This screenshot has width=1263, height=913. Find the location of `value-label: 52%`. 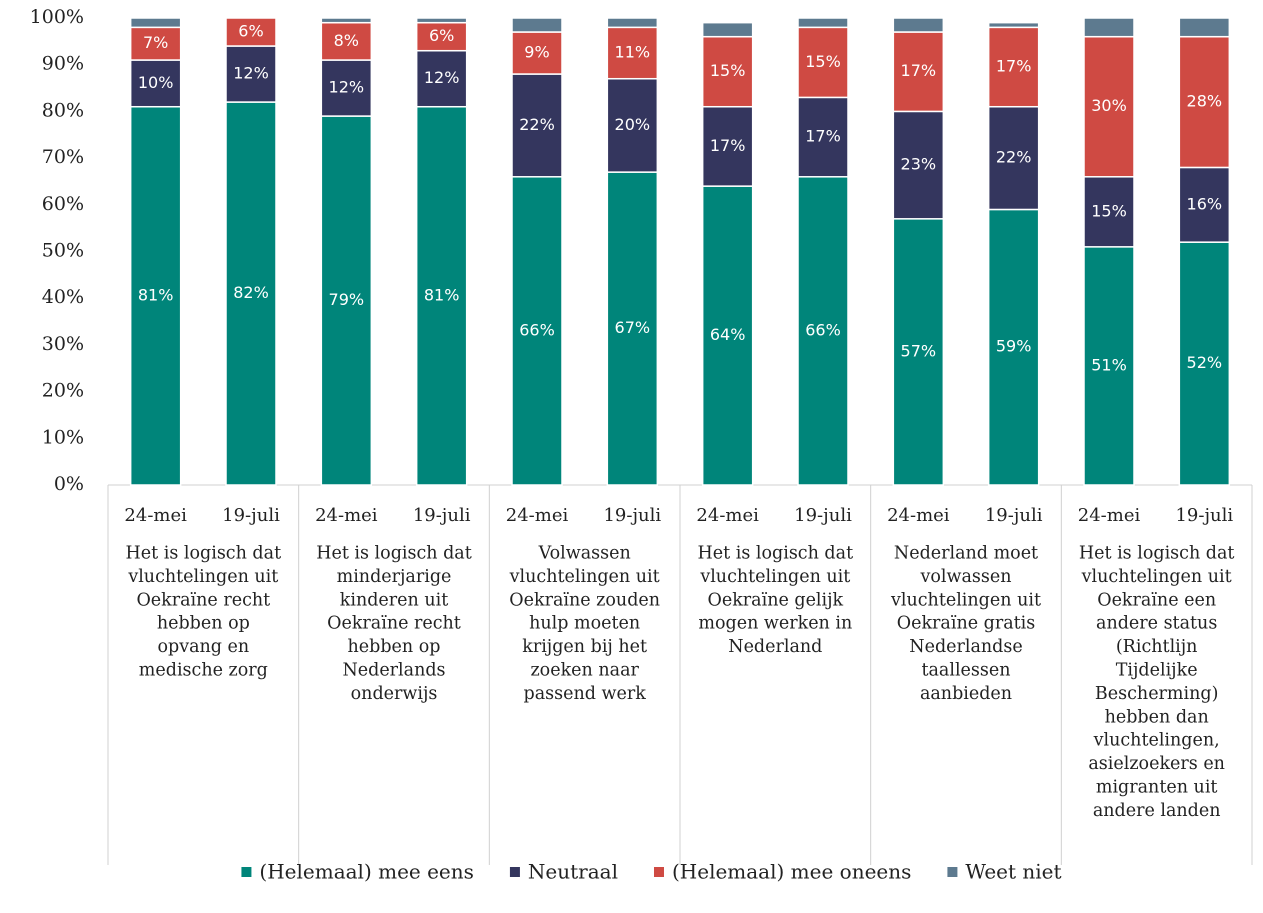

value-label: 52% is located at coordinates (1205, 362).